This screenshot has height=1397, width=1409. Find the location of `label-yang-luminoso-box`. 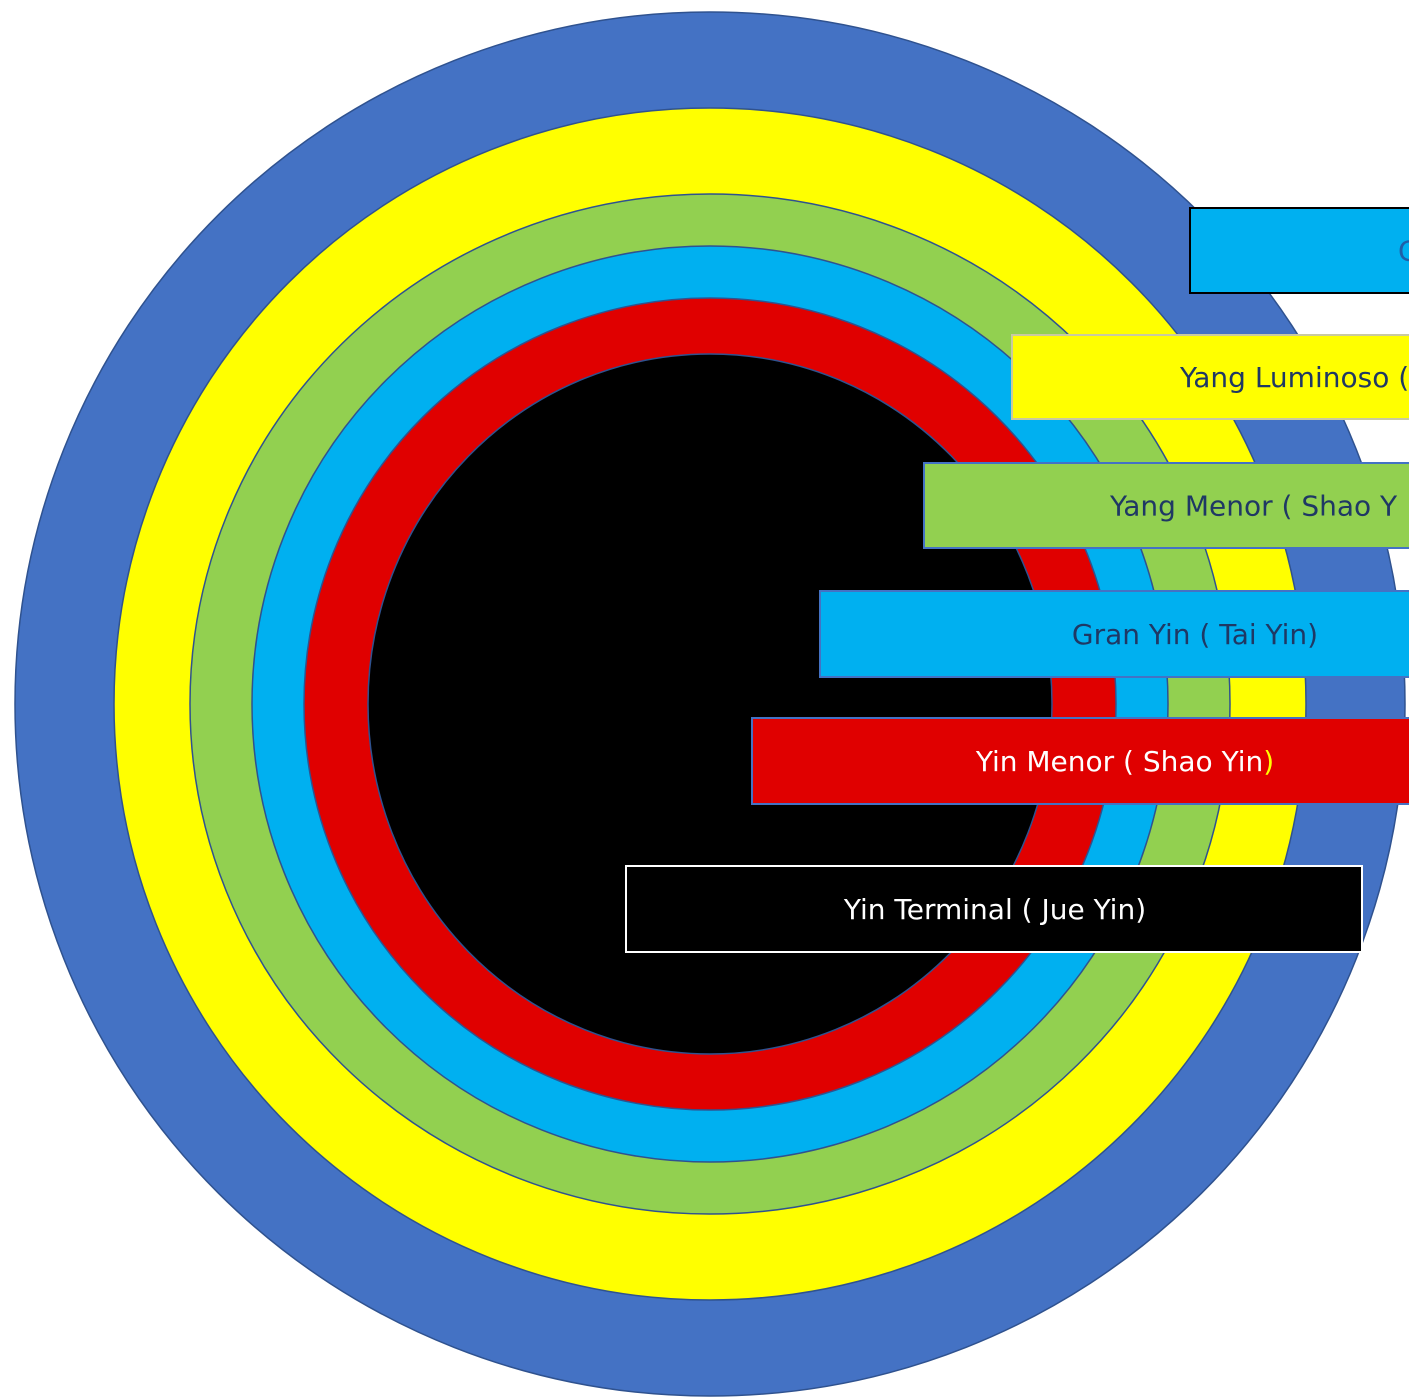

label-yang-luminoso-box is located at coordinates (1210, 377).